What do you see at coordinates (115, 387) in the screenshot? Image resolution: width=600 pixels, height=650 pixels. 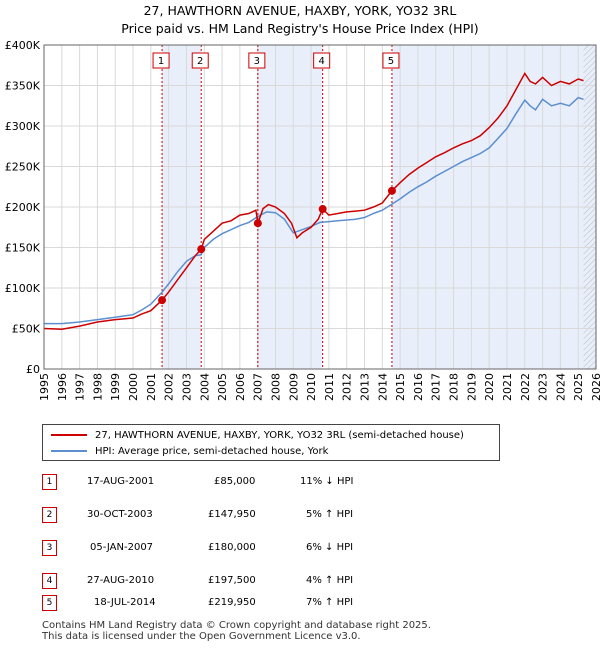 I see `x-tick-label: 1999` at bounding box center [115, 387].